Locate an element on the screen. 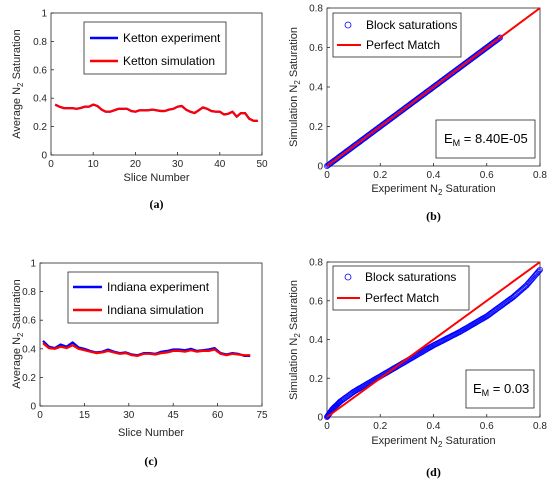  x-tick-label-c-1: 15 is located at coordinates (85, 415).